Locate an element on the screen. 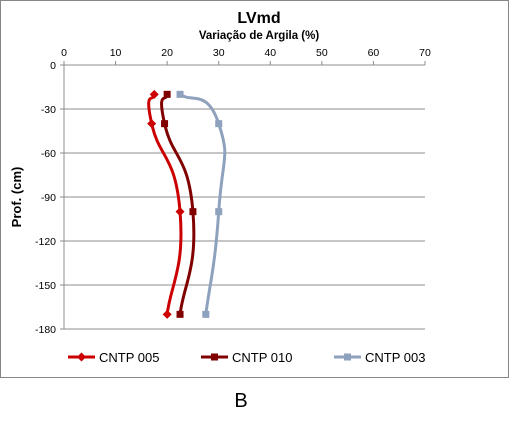  x-tick-label: 70 is located at coordinates (425, 53).